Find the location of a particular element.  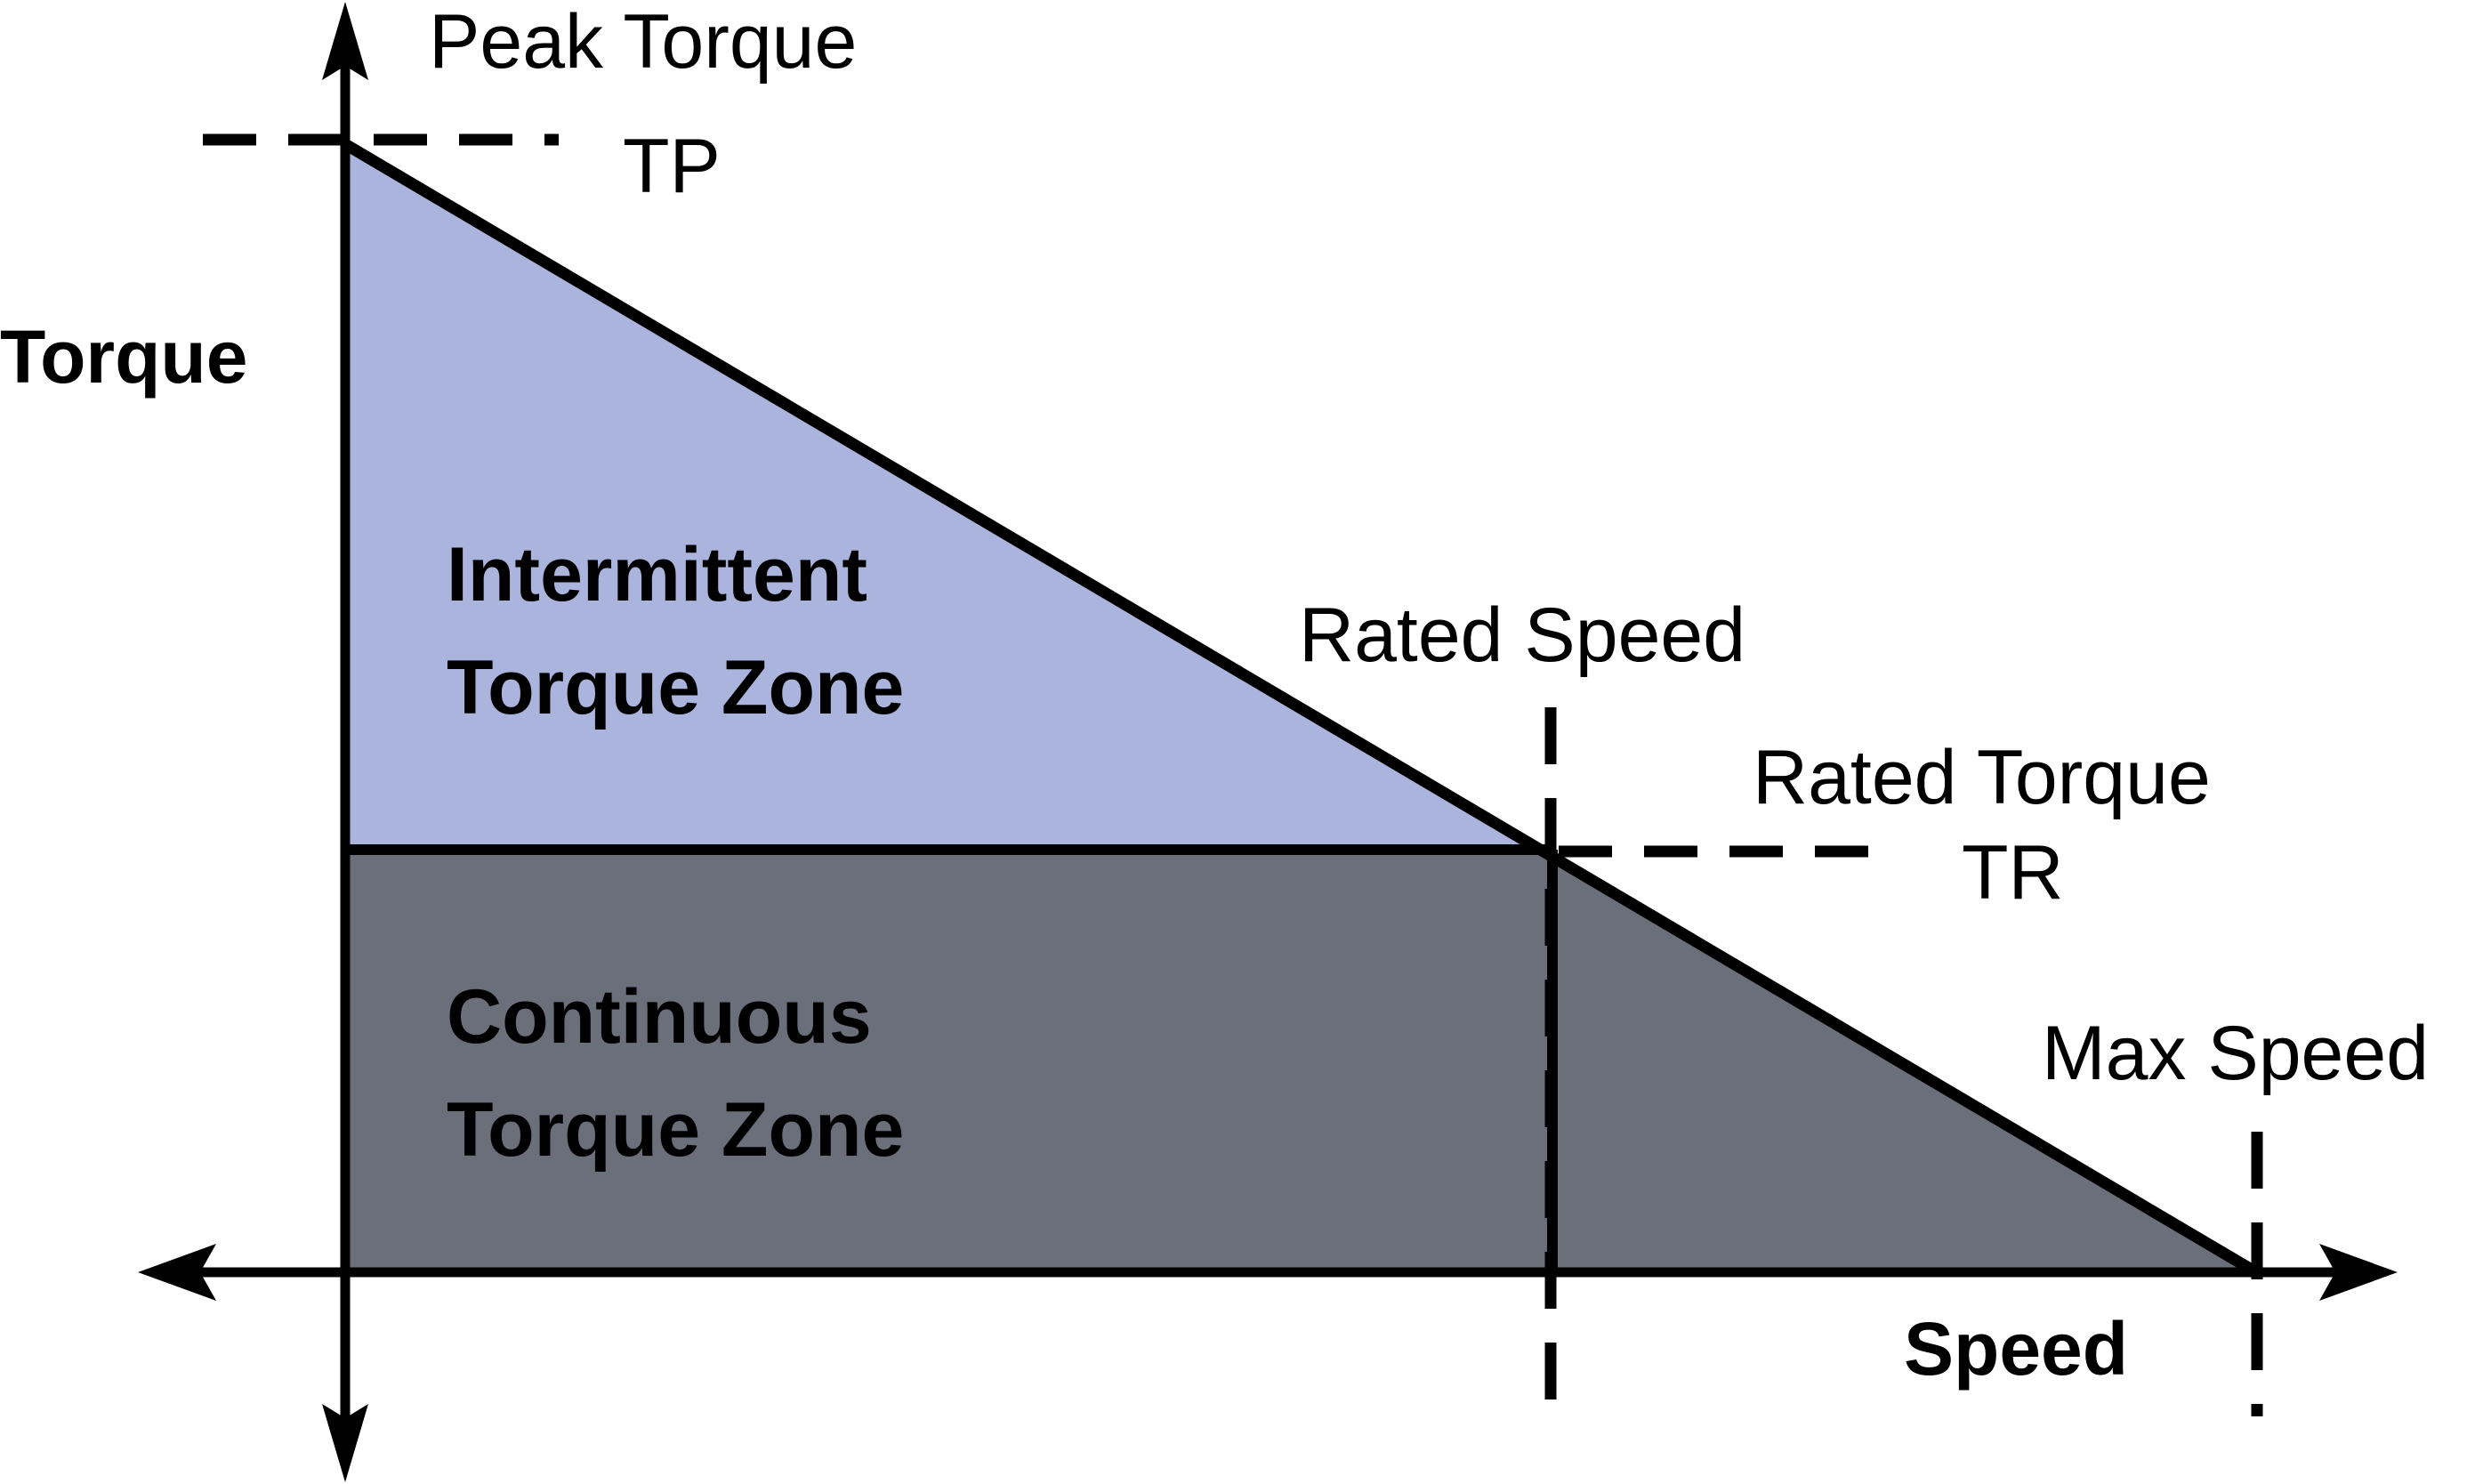

intermittent-zone-label-line2: Torque Zone is located at coordinates (675, 687).